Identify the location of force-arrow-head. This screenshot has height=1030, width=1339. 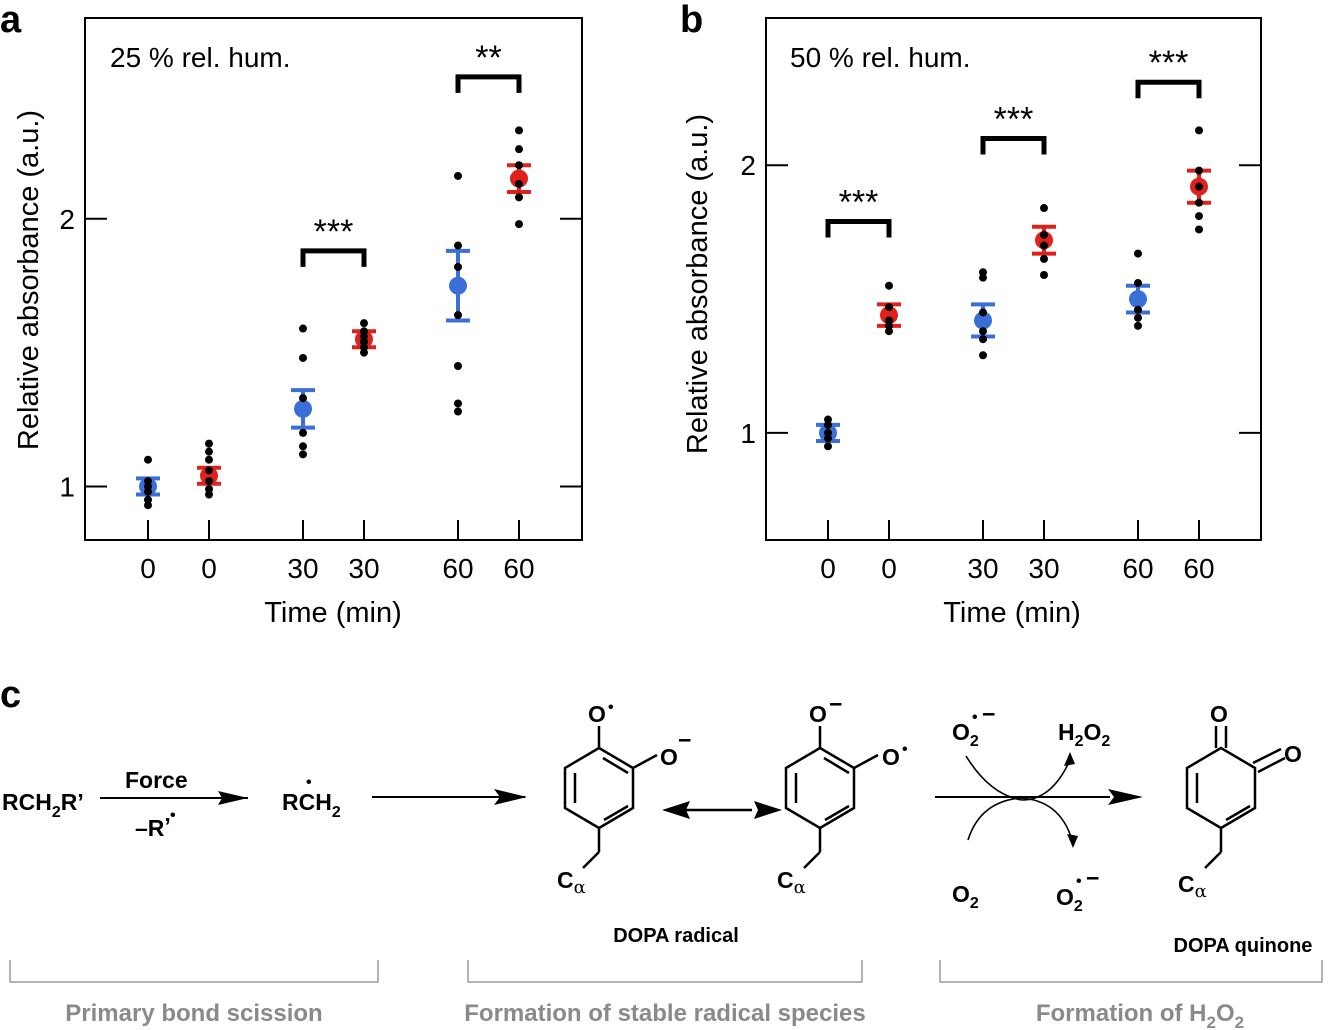
(233, 798).